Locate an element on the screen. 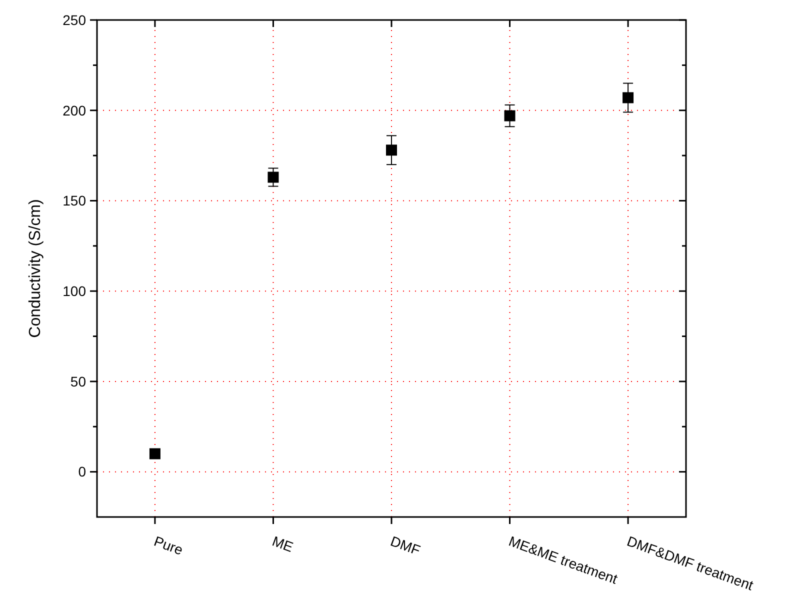  y-axis-title: Conductivity (S/cm) is located at coordinates (35, 268).